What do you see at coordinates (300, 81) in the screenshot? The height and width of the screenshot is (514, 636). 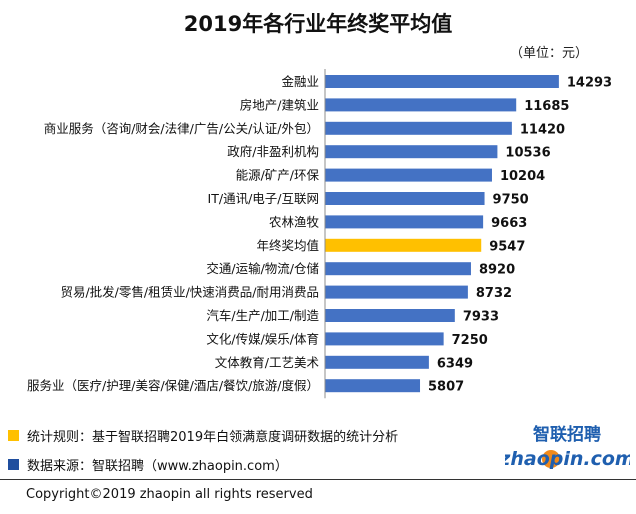 I see `category-label: 金融业` at bounding box center [300, 81].